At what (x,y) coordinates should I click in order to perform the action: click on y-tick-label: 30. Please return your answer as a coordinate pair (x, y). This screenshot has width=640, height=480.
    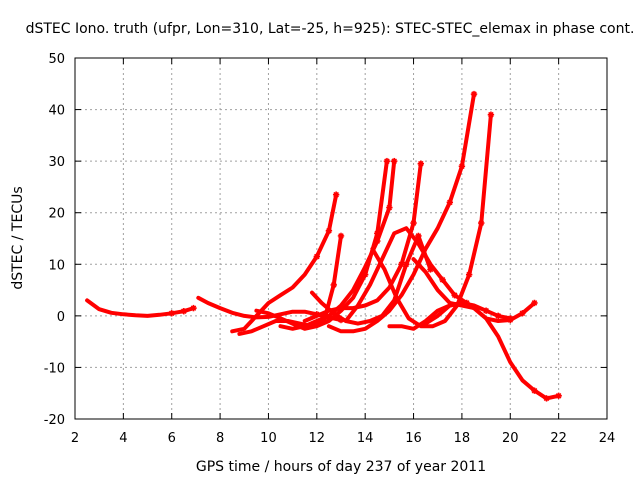
    Looking at the image, I should click on (56, 162).